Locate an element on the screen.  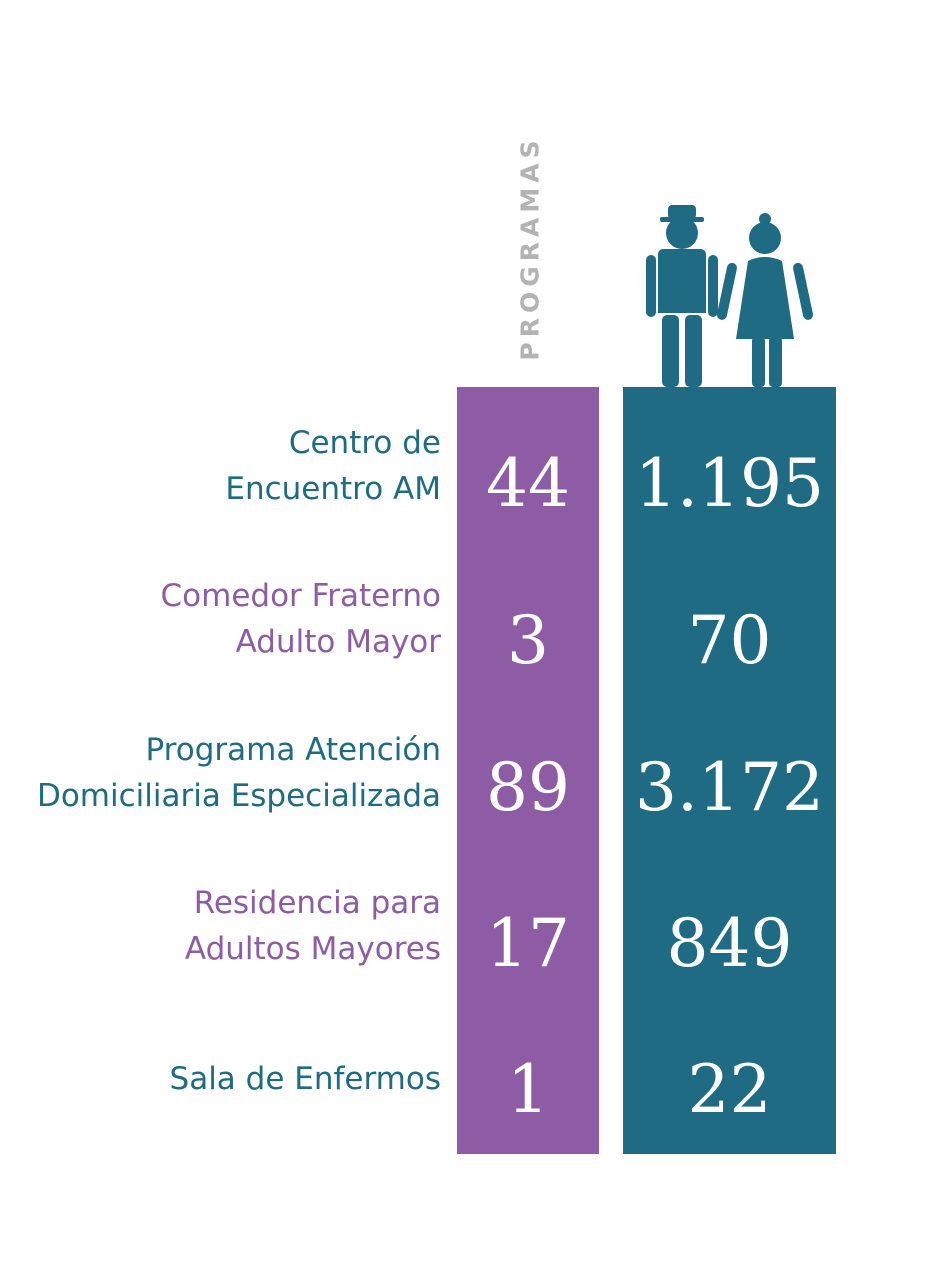
people-count: 3.172 is located at coordinates (729, 787).